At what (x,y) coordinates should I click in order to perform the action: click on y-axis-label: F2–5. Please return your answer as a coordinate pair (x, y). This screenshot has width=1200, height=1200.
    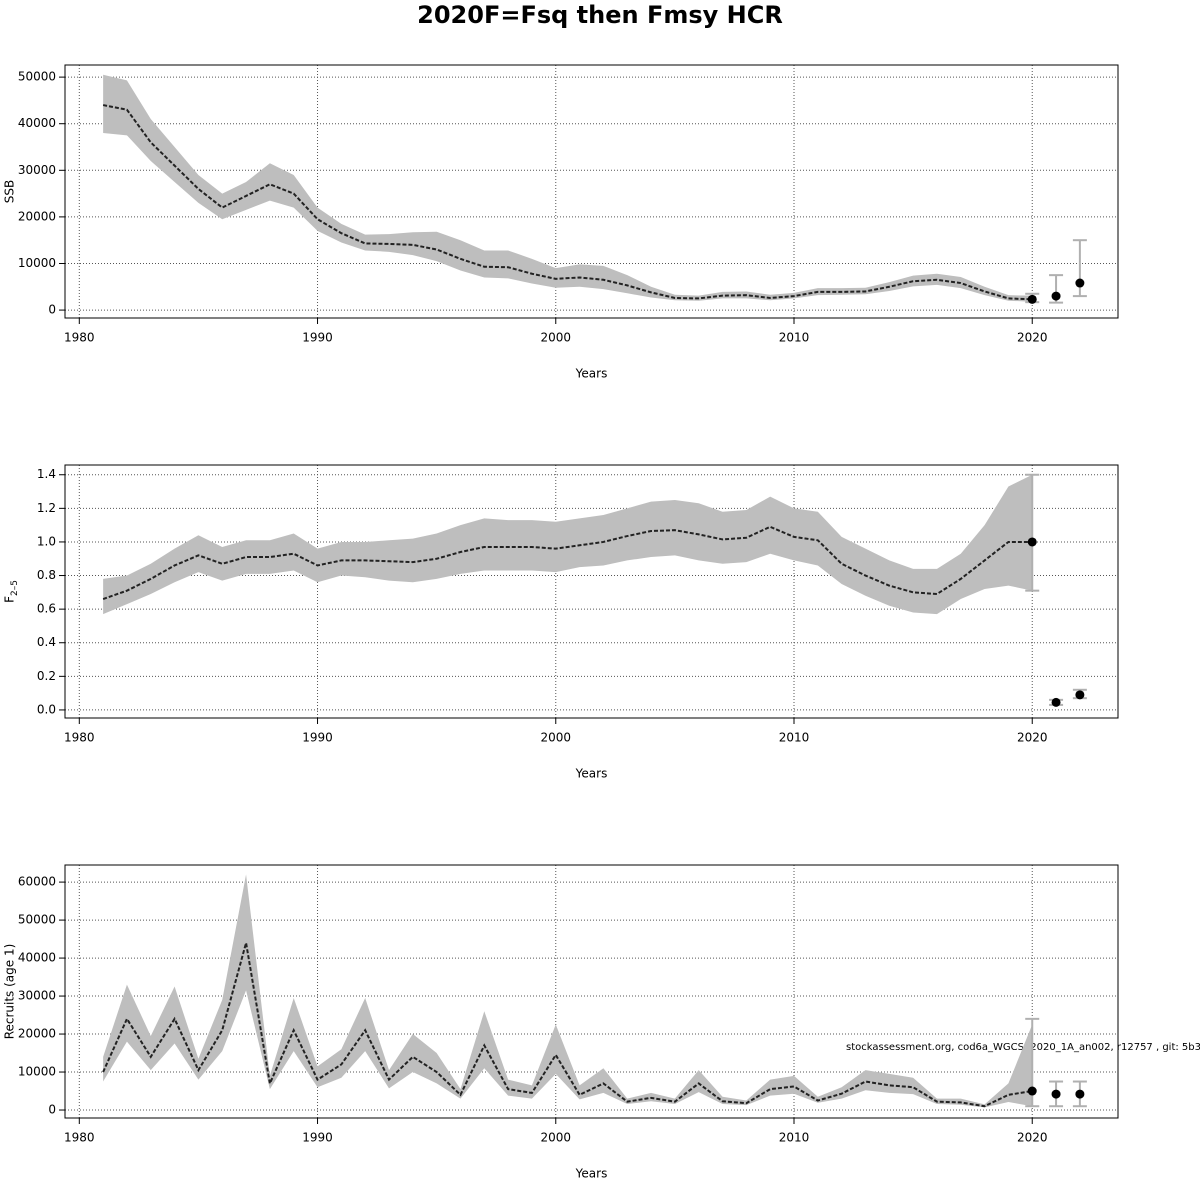
    Looking at the image, I should click on (11, 591).